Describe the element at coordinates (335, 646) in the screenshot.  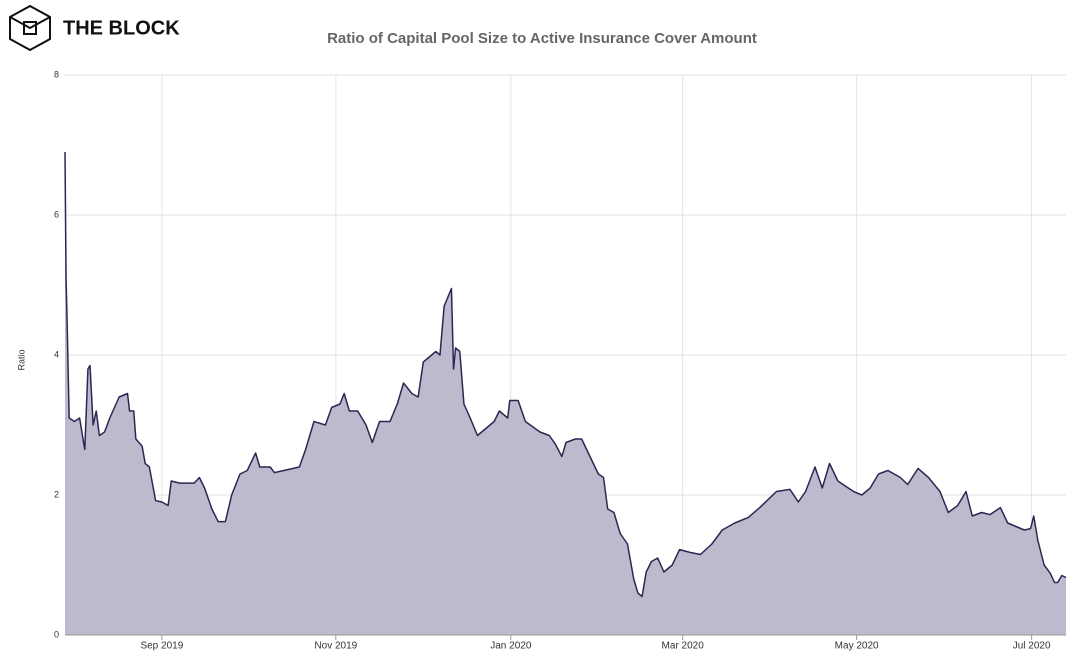
I see `x-tick-label: Nov 2019` at that location.